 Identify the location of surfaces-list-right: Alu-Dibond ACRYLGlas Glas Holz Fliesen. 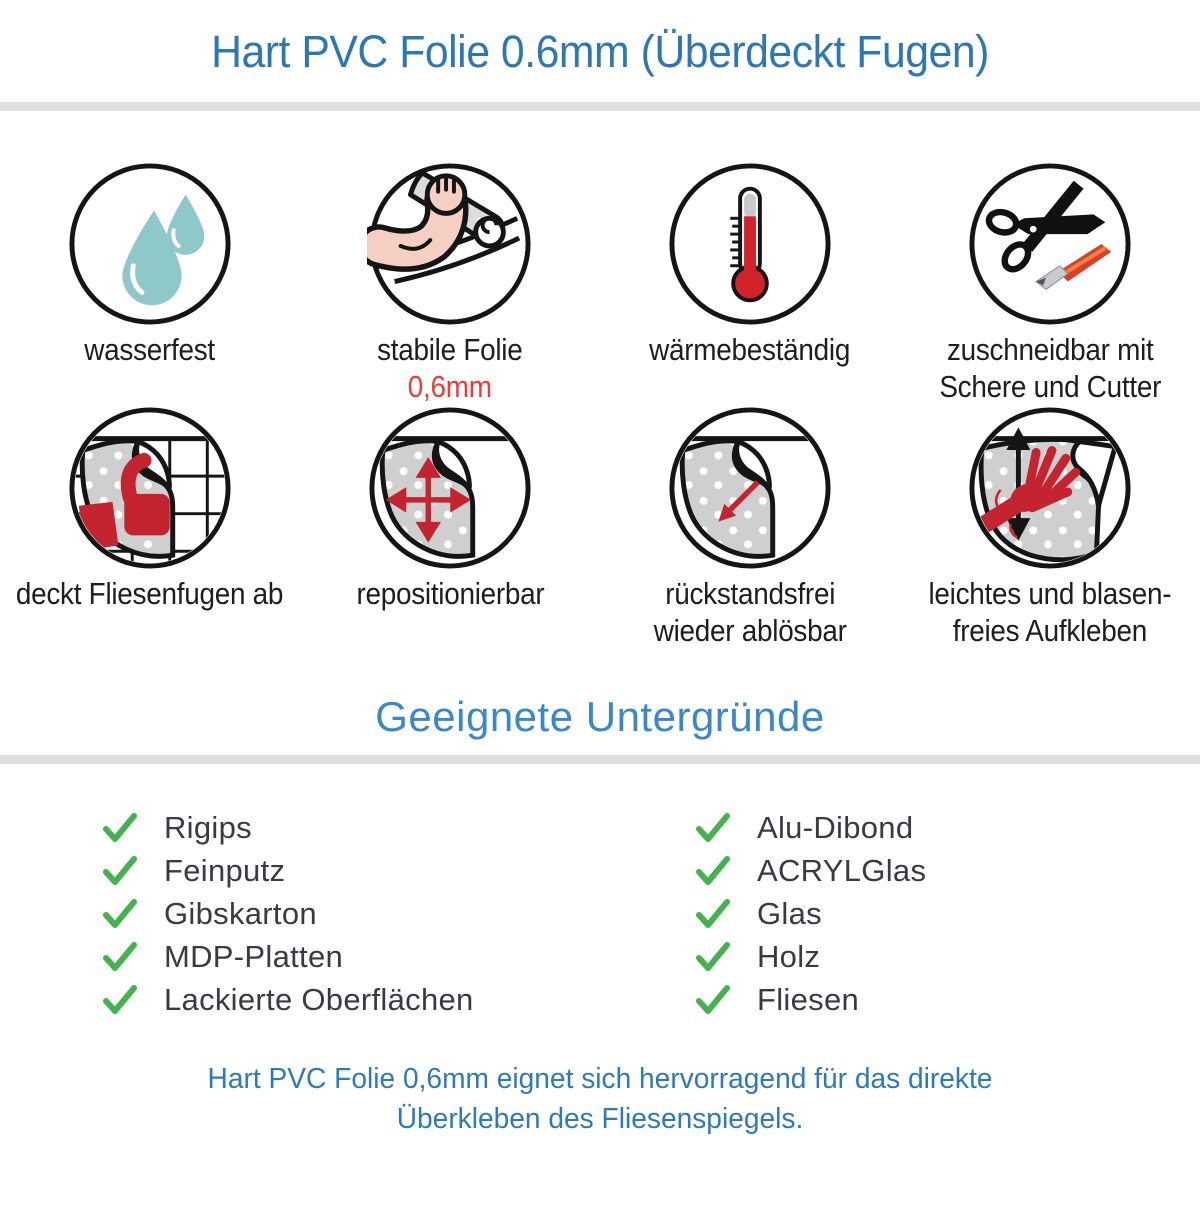
(810, 913).